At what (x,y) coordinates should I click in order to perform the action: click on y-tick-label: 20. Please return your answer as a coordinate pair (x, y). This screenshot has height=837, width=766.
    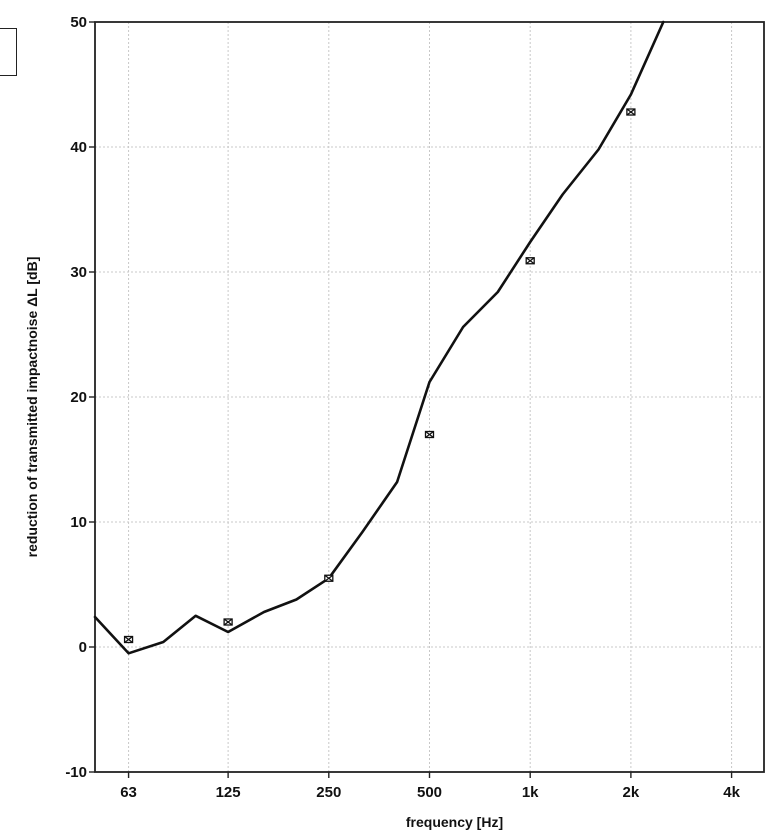
    Looking at the image, I should click on (78, 397).